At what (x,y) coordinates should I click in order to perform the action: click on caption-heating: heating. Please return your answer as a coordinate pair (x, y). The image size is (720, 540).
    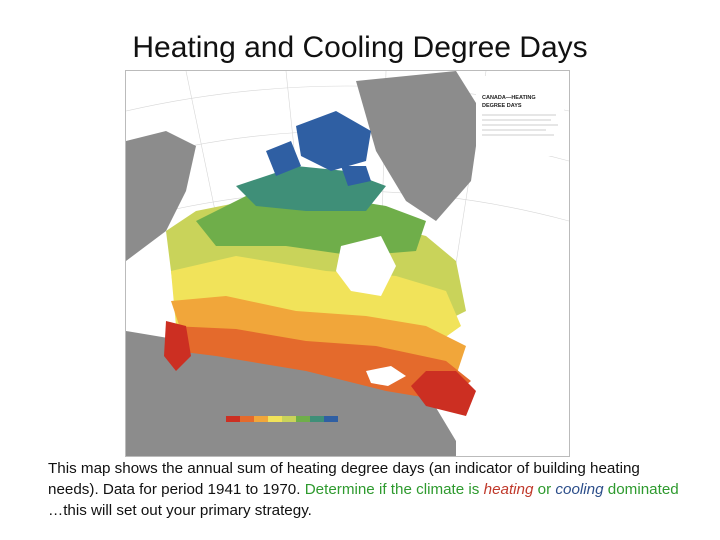
    Looking at the image, I should click on (508, 489).